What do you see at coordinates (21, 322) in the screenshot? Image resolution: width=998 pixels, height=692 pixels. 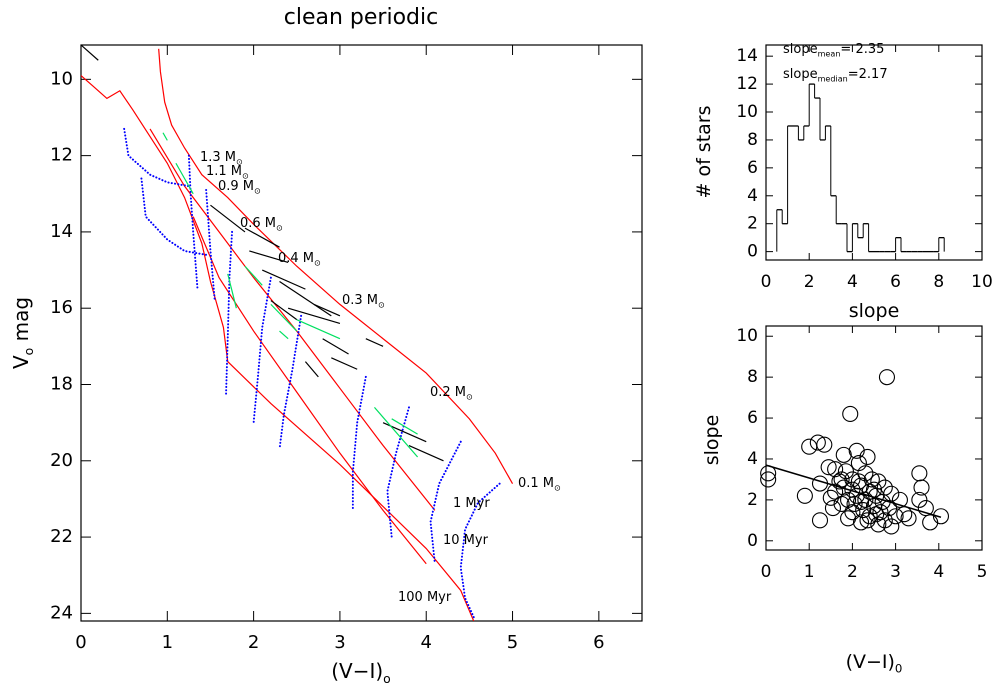 I see `y-axis-label-rest: mag` at bounding box center [21, 322].